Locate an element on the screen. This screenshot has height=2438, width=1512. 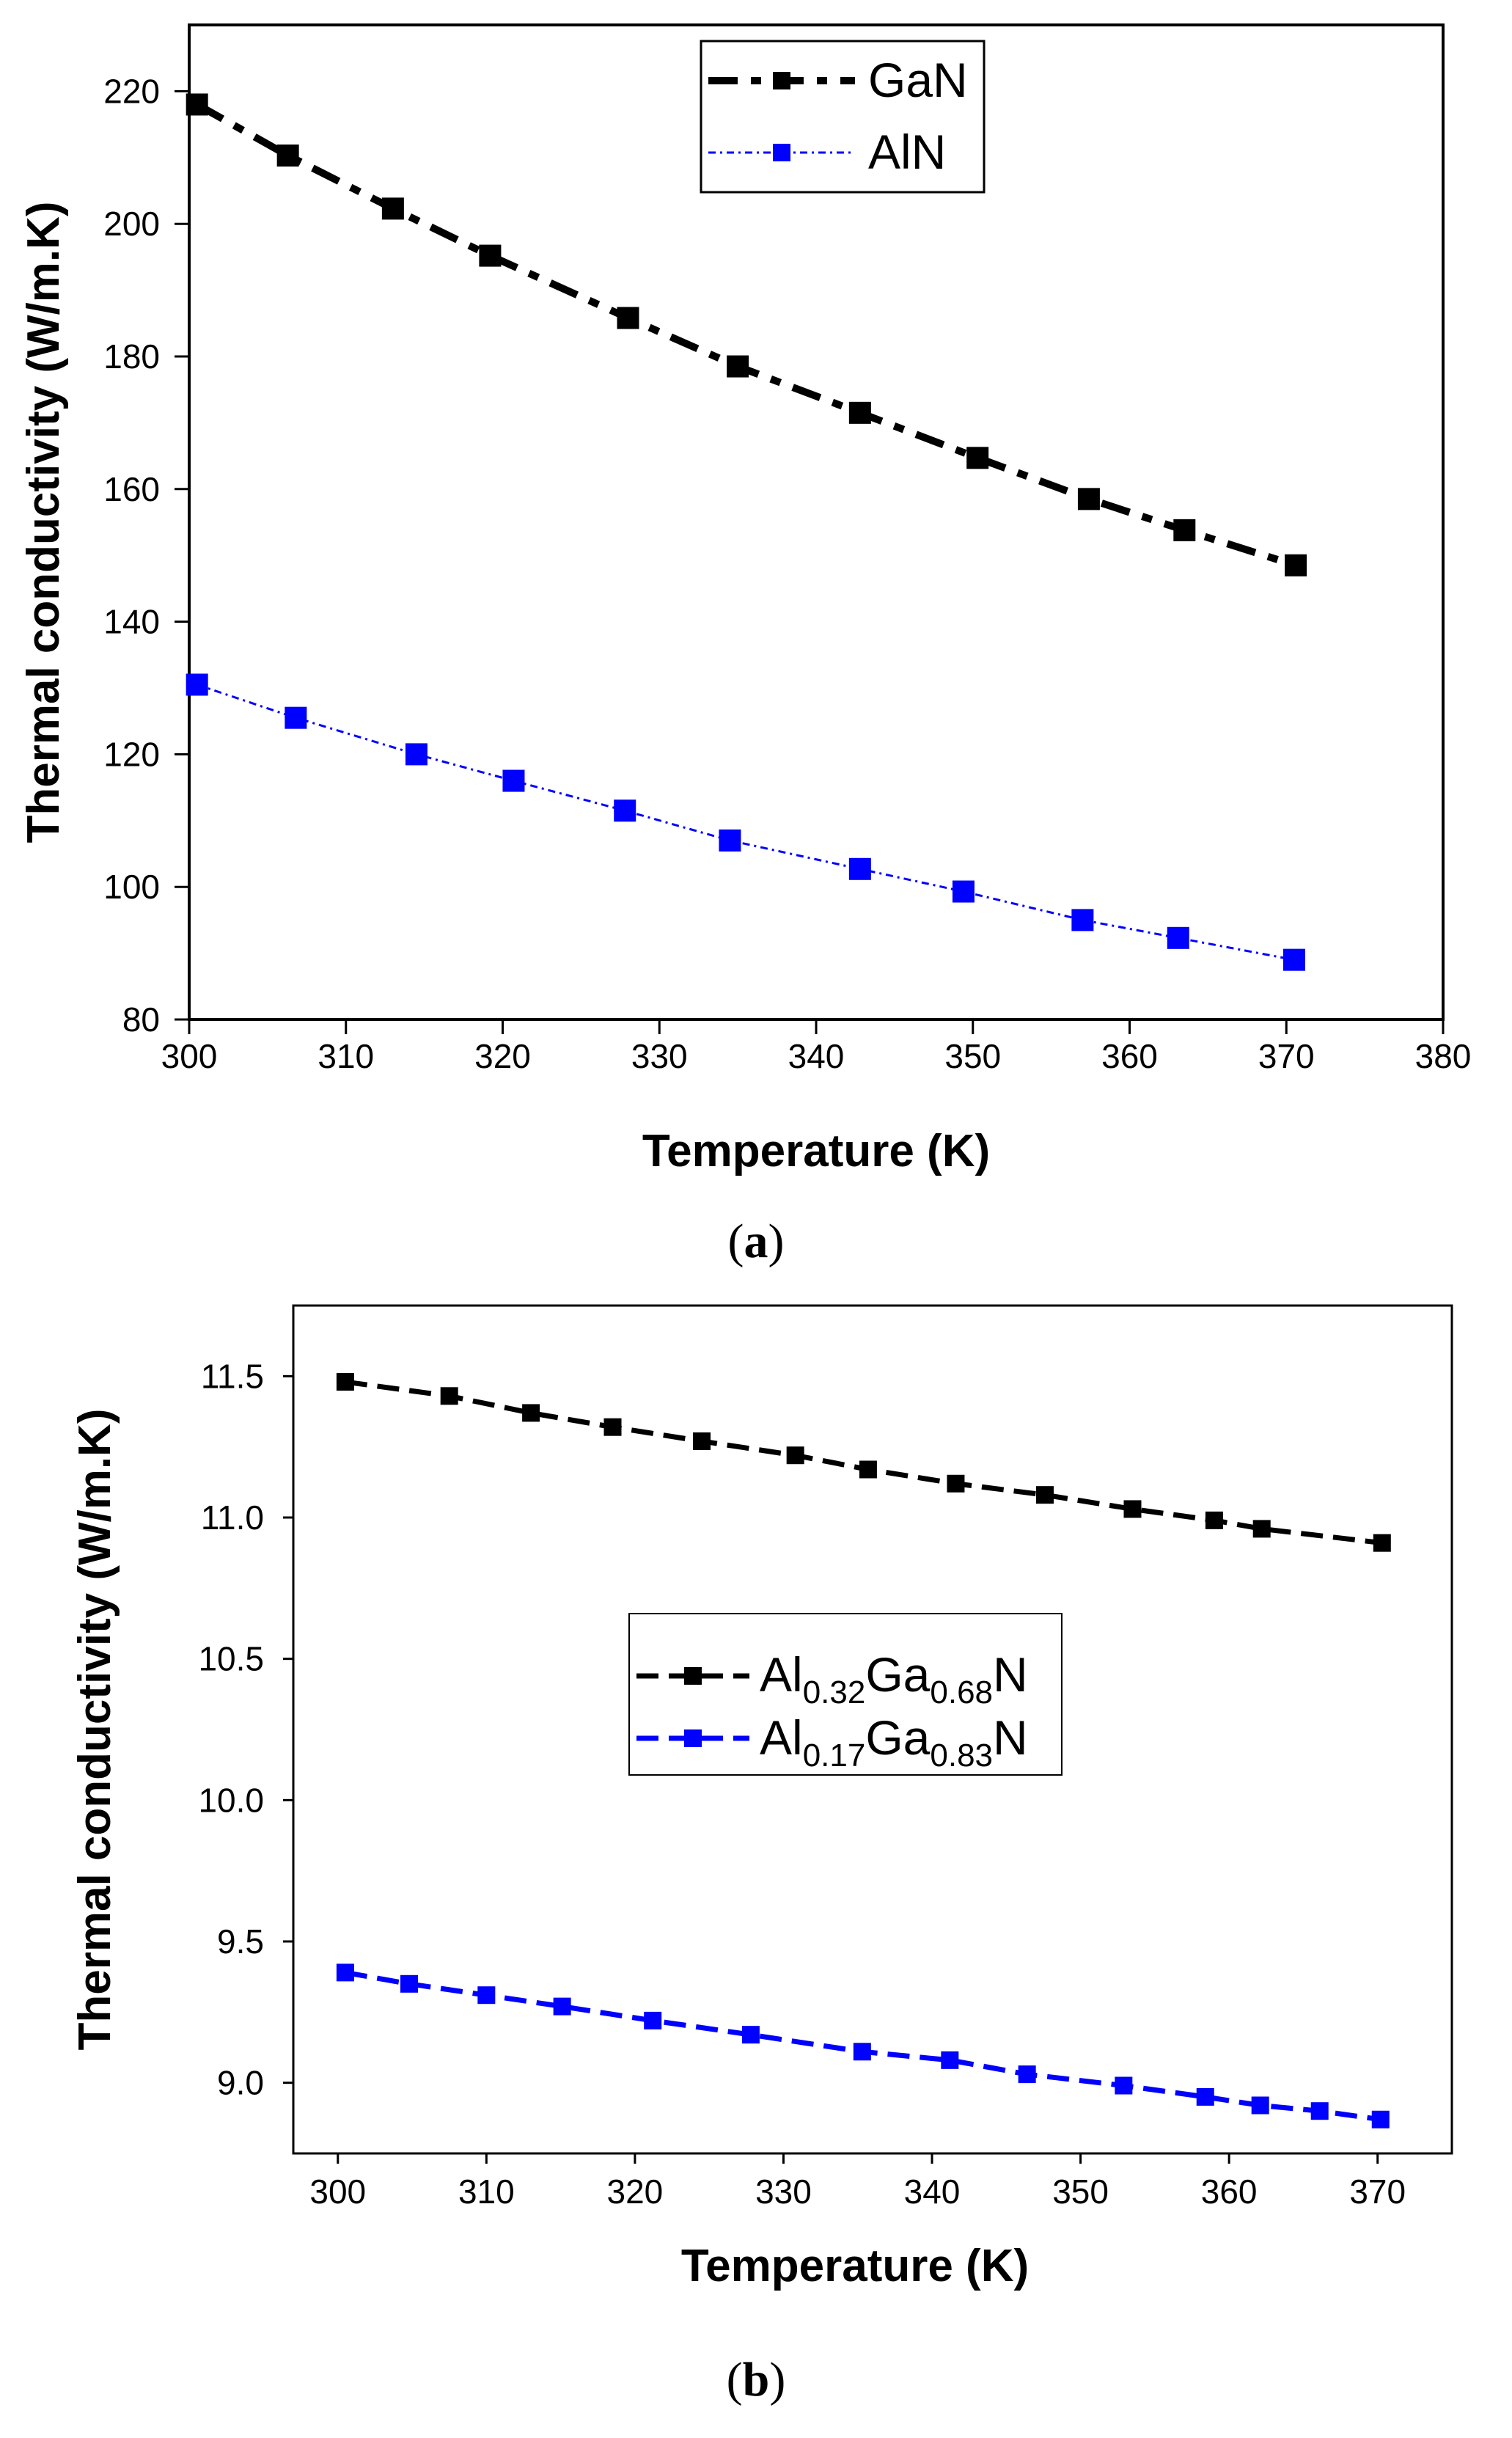
legend-marker-al017 is located at coordinates (693, 1738).